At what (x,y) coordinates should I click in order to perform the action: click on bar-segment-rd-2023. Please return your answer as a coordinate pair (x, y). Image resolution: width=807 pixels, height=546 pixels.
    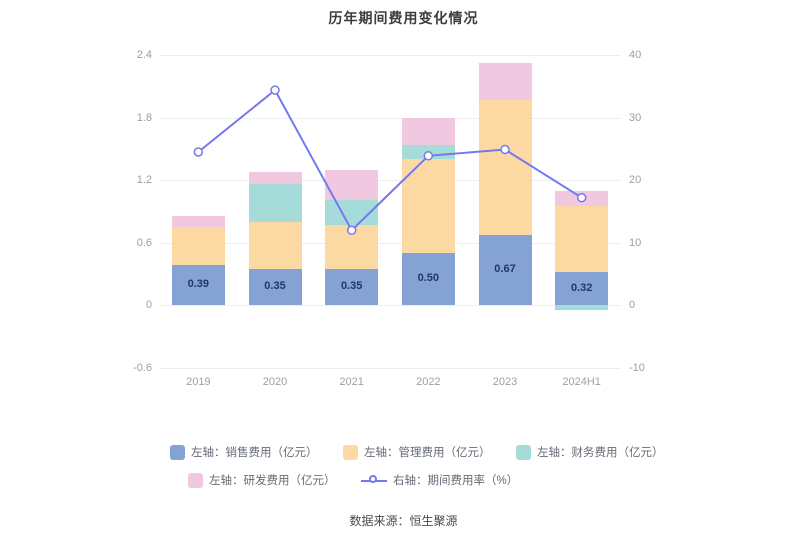
    Looking at the image, I should click on (505, 81).